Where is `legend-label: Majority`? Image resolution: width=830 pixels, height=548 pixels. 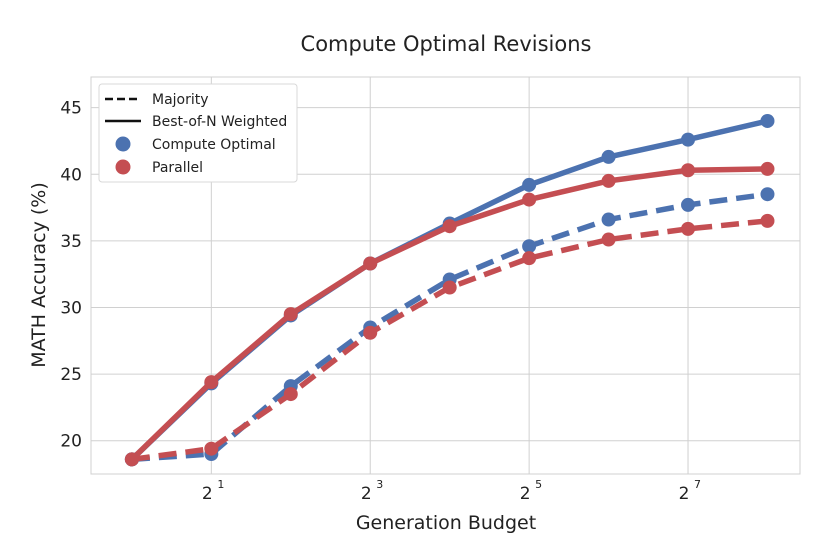
legend-label: Majority is located at coordinates (180, 100).